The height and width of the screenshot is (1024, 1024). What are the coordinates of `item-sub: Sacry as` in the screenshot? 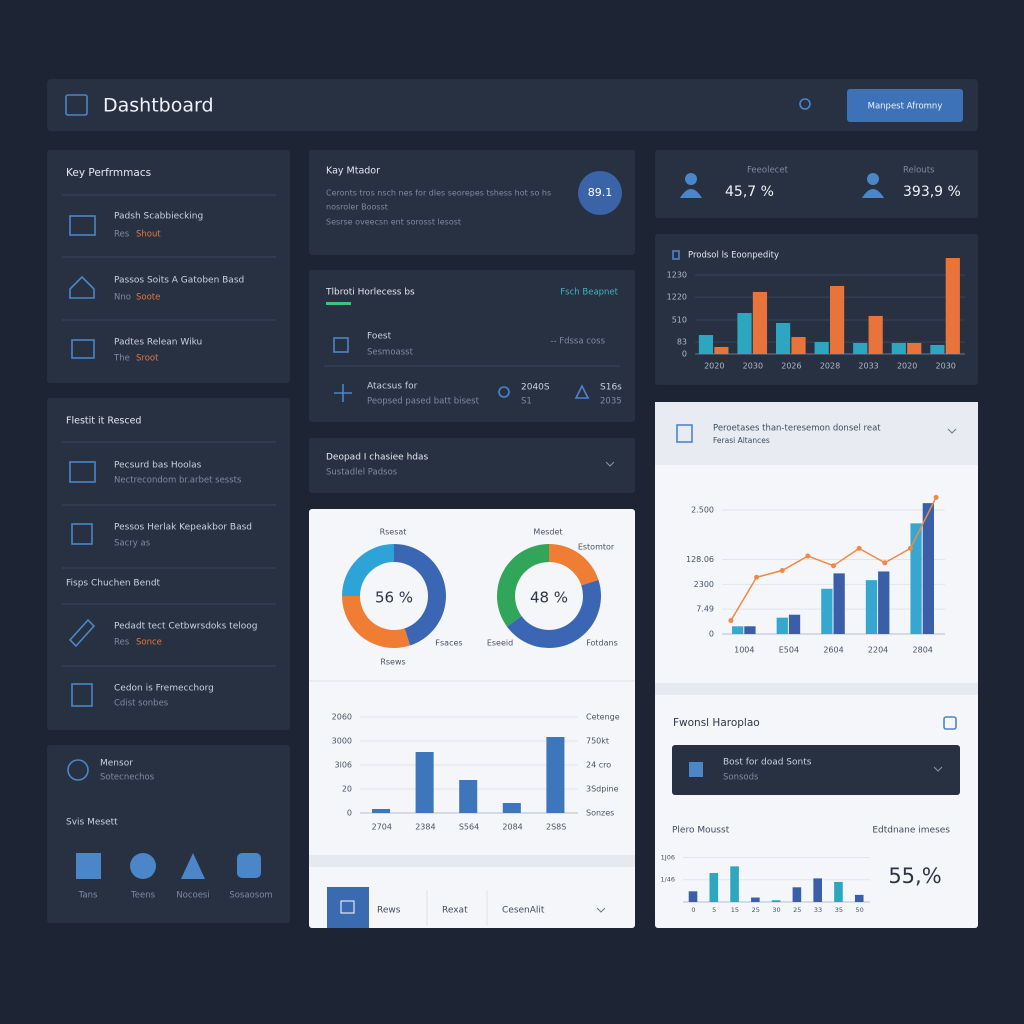 It's located at (132, 544).